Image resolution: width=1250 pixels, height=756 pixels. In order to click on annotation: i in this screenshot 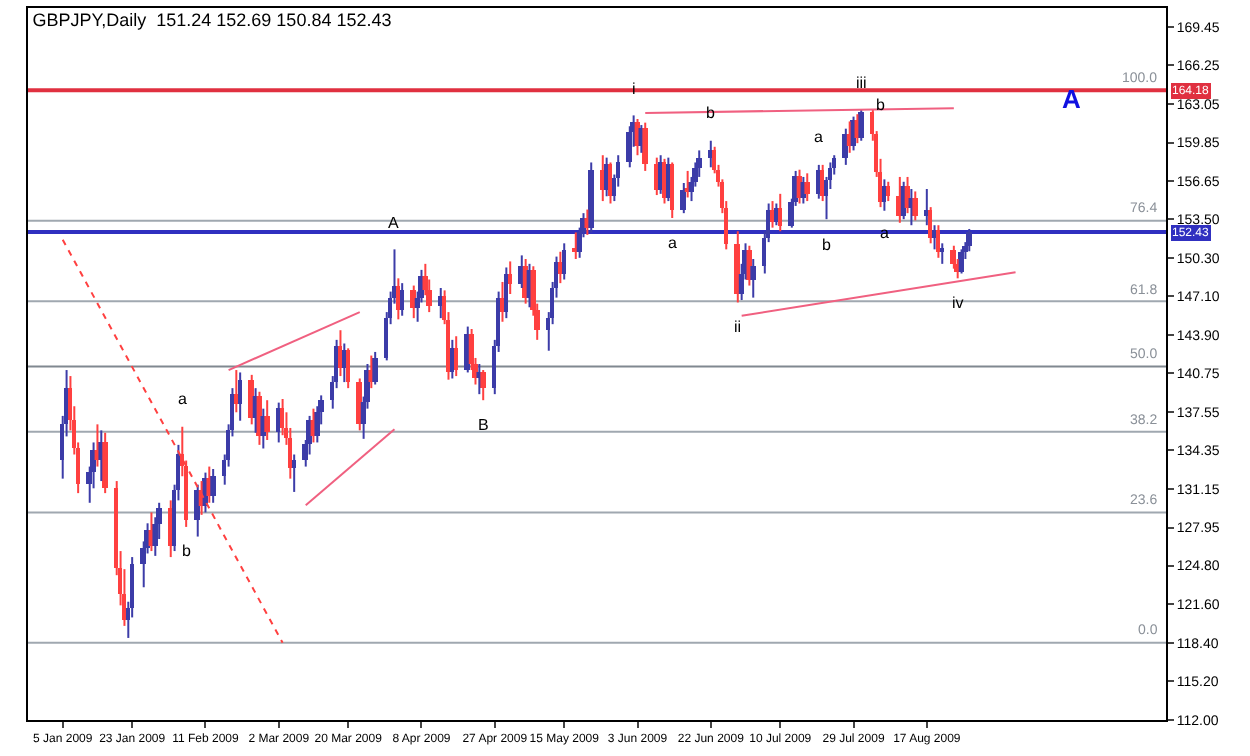, I will do `click(634, 89)`.